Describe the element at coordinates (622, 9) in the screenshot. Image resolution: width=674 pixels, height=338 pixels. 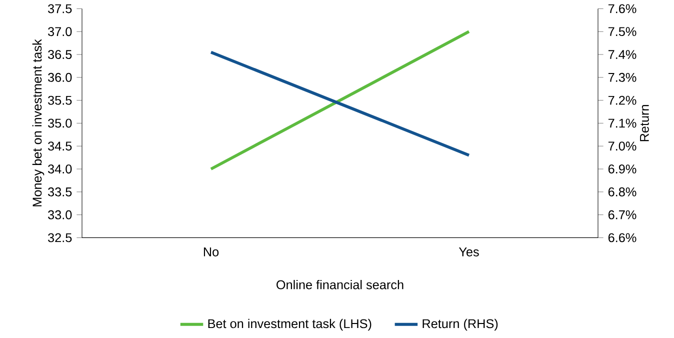
I see `y2-tick-label: 7.6%` at that location.